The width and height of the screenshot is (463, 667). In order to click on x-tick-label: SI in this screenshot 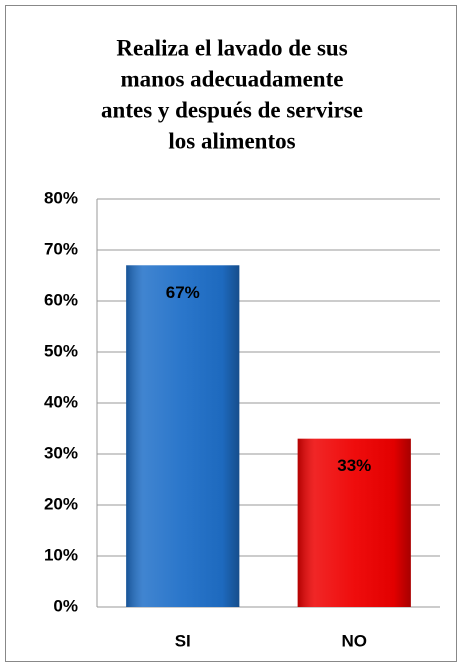, I will do `click(183, 640)`.